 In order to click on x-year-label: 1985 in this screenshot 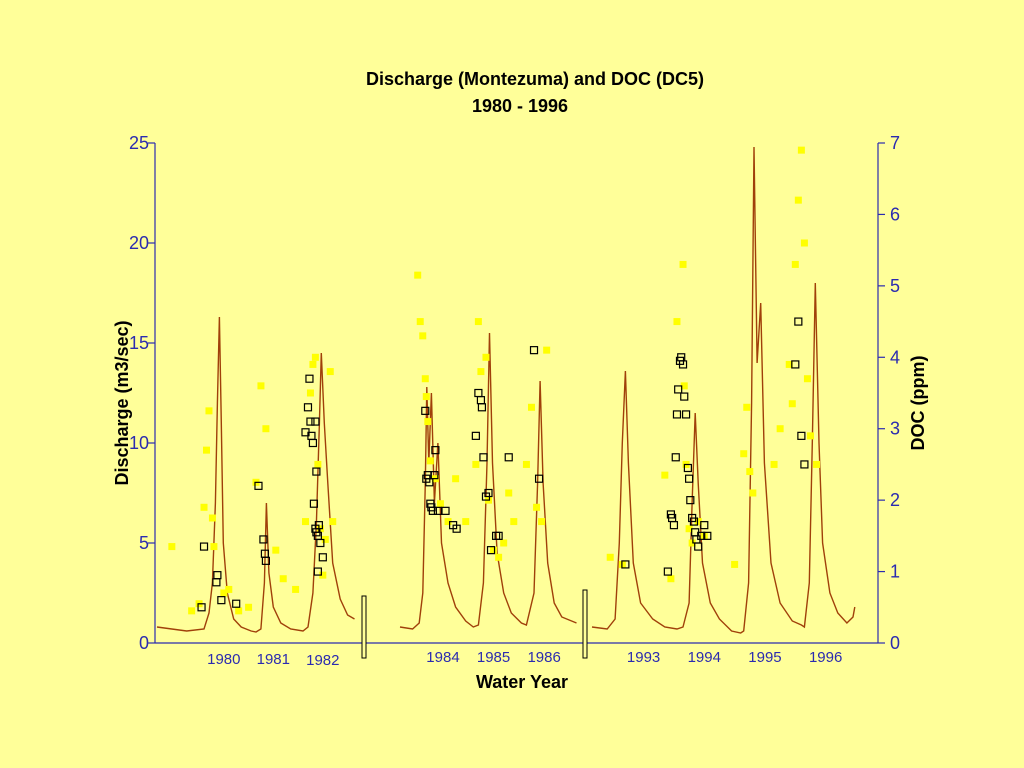, I will do `click(493, 657)`.